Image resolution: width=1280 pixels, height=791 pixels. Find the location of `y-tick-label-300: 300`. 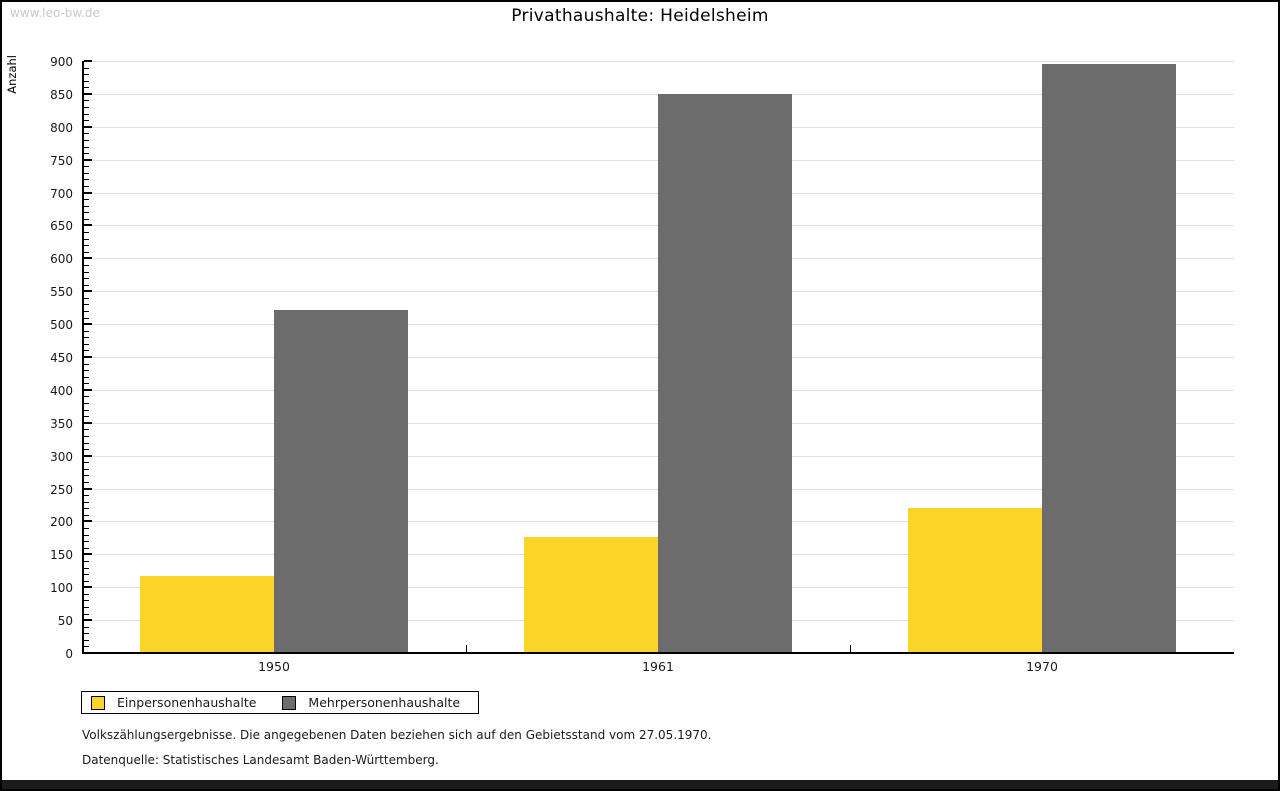

y-tick-label-300: 300 is located at coordinates (61, 456).